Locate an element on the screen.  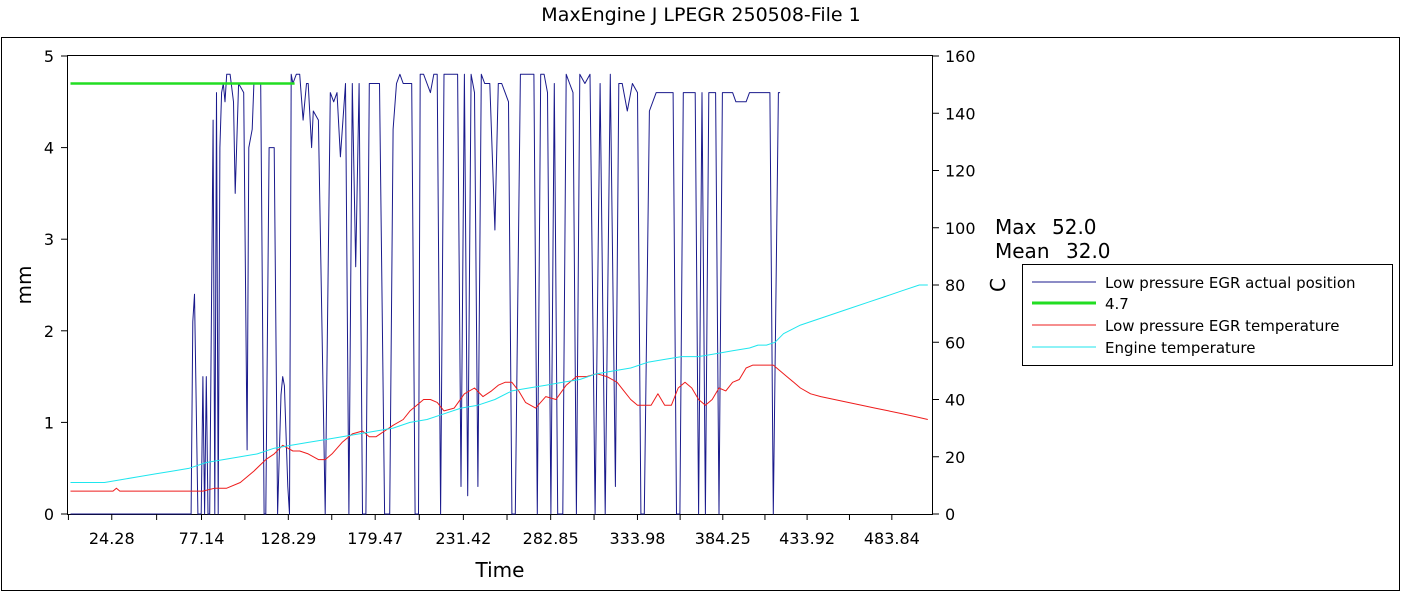
x-tick-label: 433.92 is located at coordinates (807, 538).